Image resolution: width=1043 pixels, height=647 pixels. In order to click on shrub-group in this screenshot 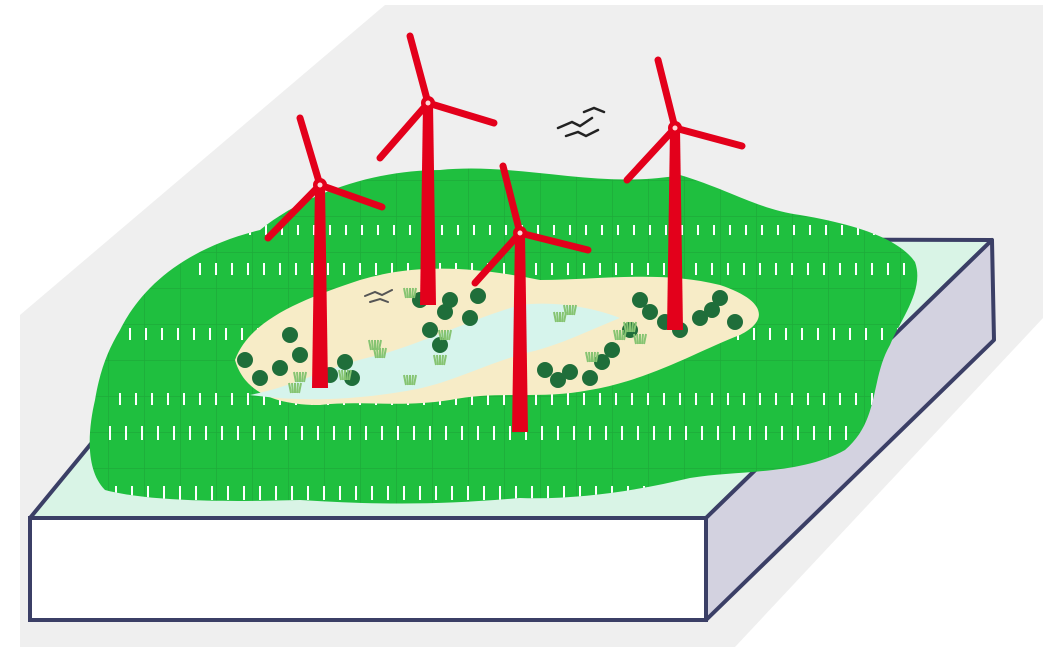, I will do `click(490, 338)`.